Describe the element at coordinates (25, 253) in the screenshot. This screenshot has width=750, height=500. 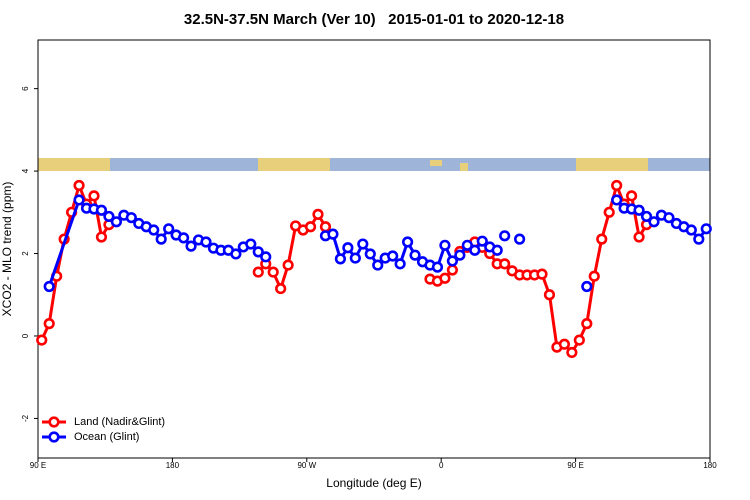
I see `y-tick-label: 2` at that location.